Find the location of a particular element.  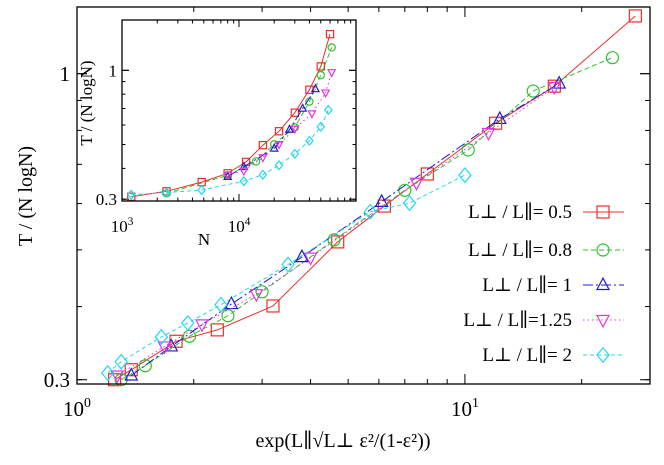

legend-label: L⊥ / L∥= 1 is located at coordinates (527, 285).